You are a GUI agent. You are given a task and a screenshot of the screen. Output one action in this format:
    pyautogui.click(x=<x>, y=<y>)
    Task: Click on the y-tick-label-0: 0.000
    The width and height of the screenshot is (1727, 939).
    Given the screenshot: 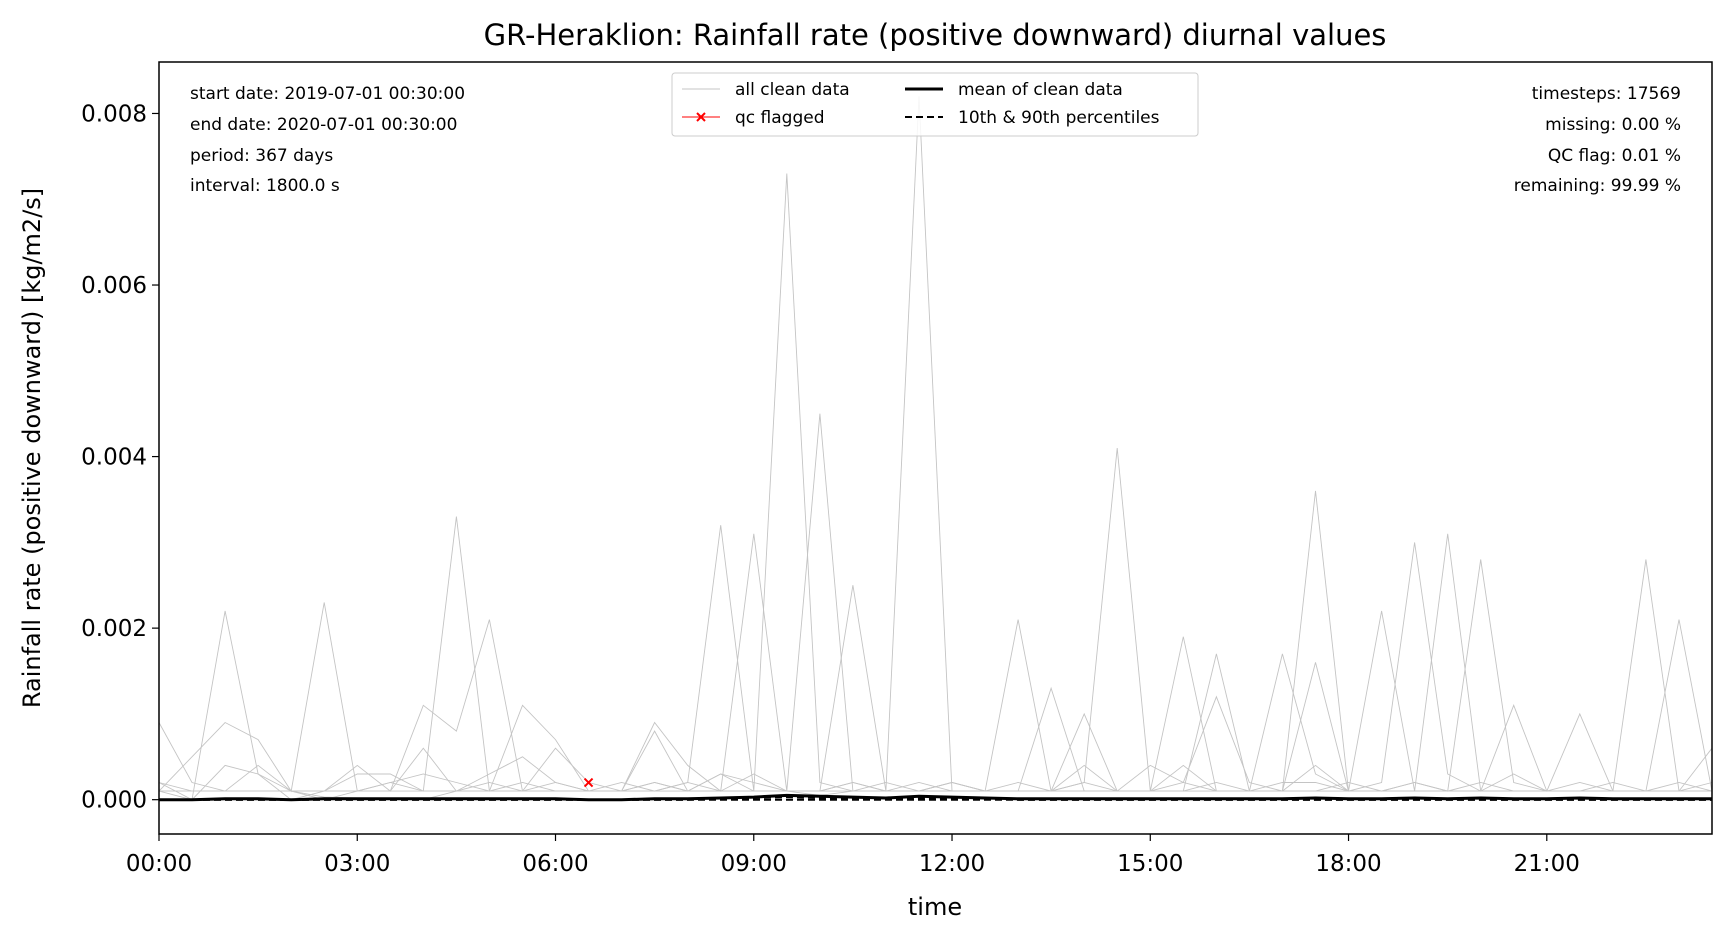 What is the action you would take?
    pyautogui.click(x=114, y=801)
    